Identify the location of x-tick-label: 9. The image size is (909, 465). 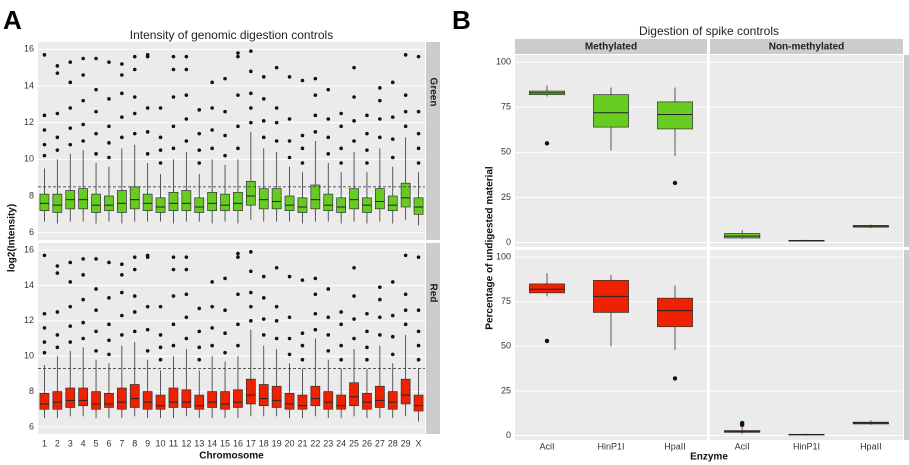
(147, 443).